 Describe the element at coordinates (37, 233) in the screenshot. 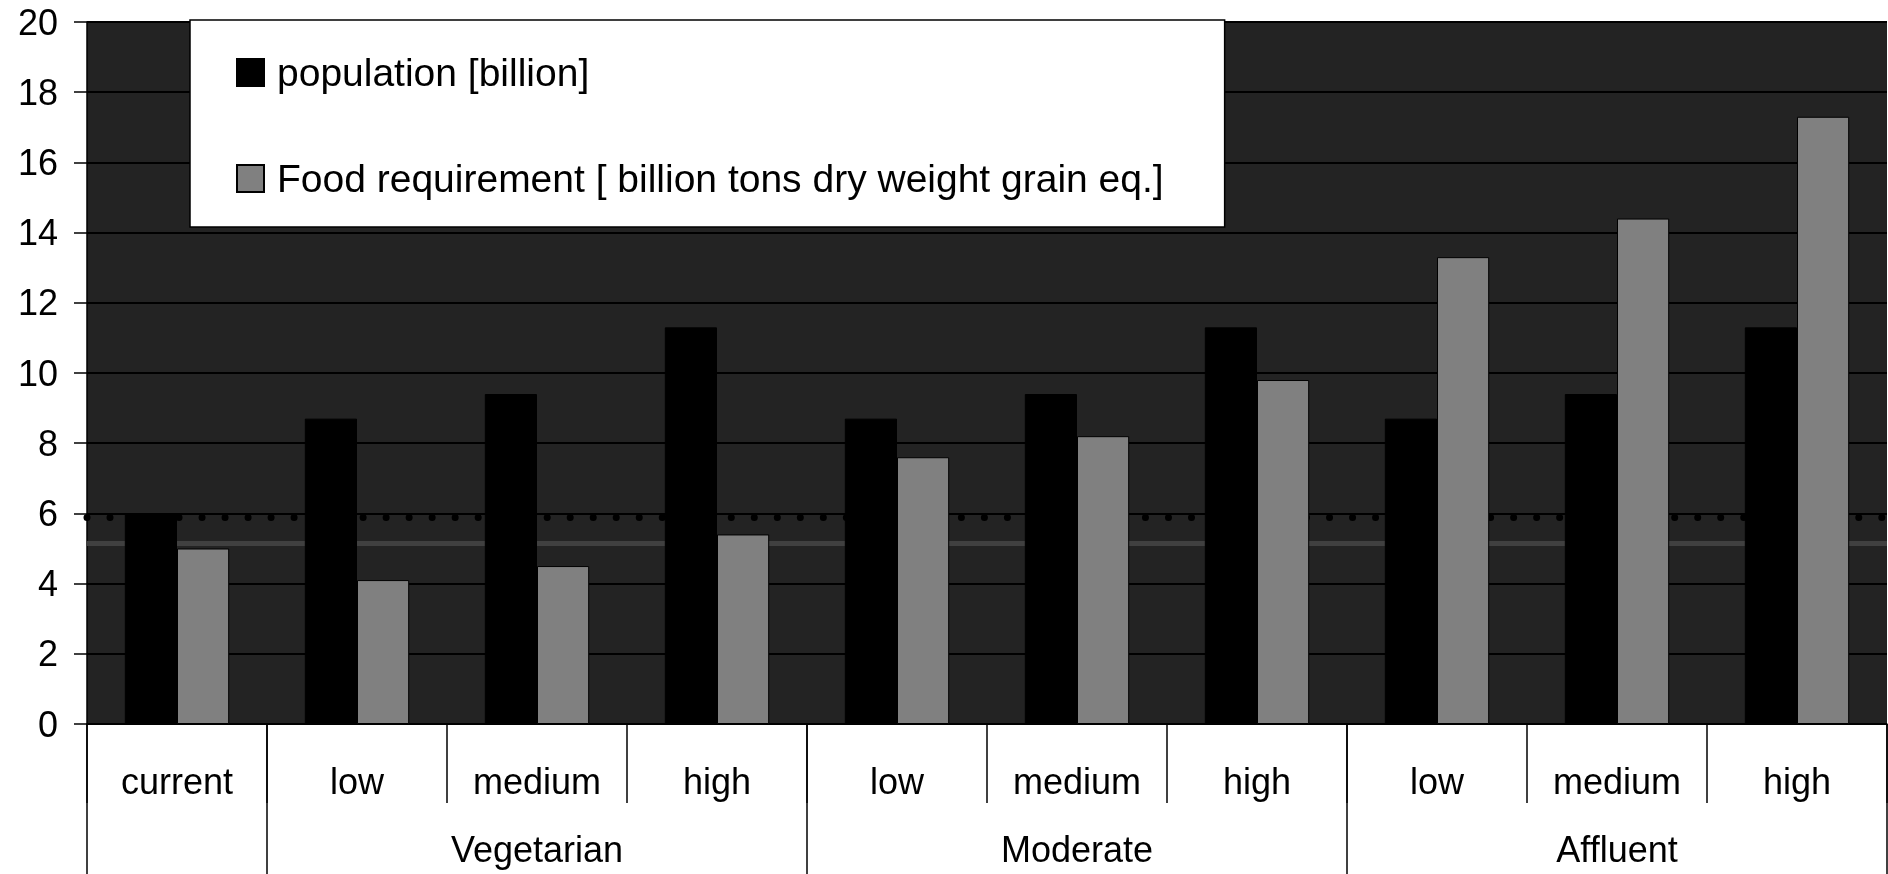

I see `y-tick-label: 14` at that location.